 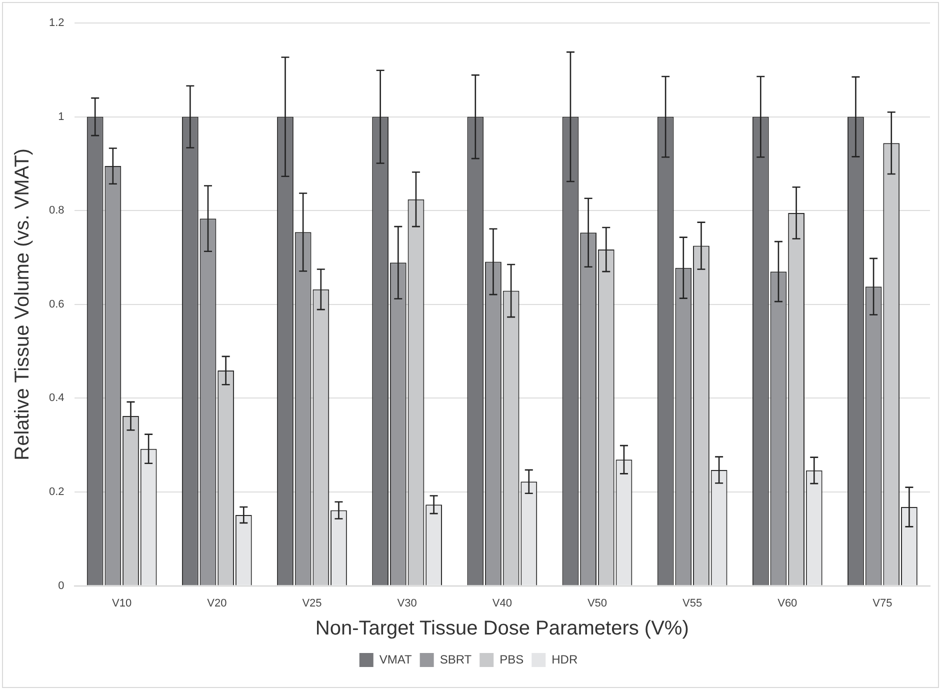 What do you see at coordinates (788, 603) in the screenshot?
I see `x-tick-label: V60` at bounding box center [788, 603].